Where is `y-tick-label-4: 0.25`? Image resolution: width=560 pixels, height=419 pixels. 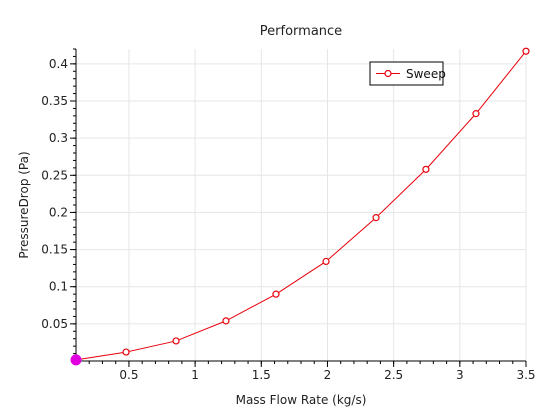
y-tick-label-4: 0.25 is located at coordinates (54, 175).